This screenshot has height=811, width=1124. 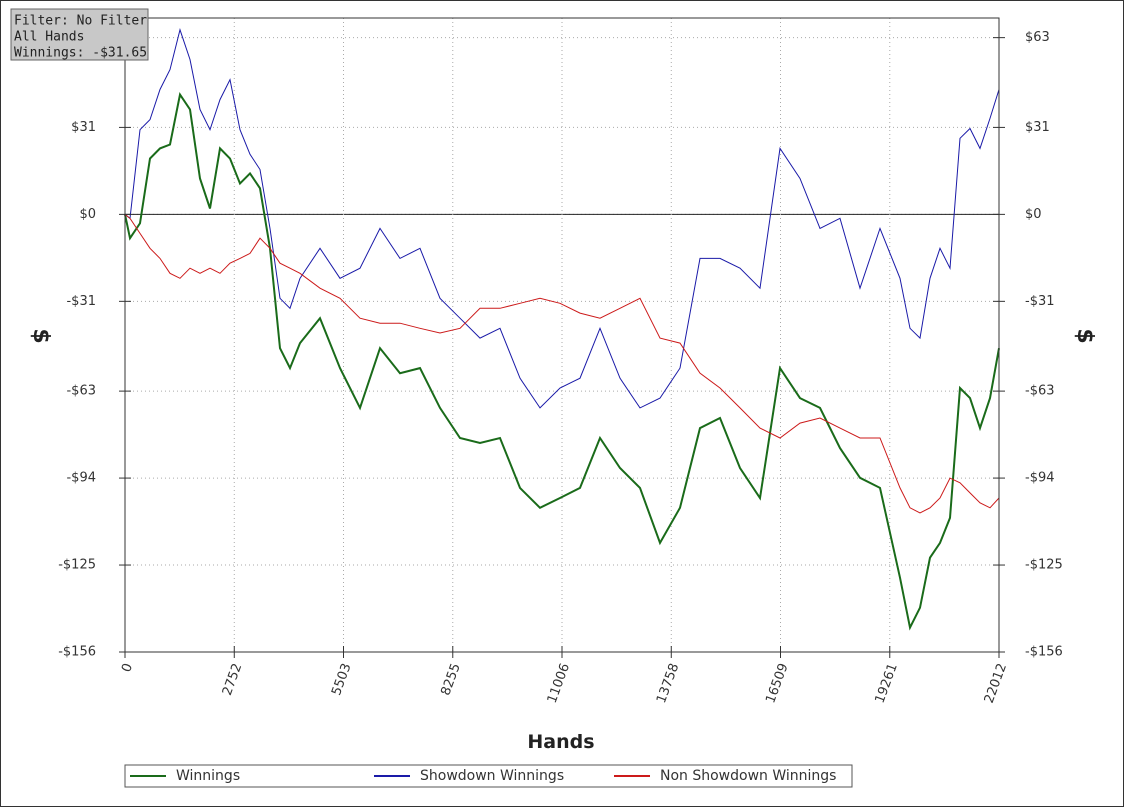 I want to click on y2-tick-label: $0, so click(x=1033, y=214).